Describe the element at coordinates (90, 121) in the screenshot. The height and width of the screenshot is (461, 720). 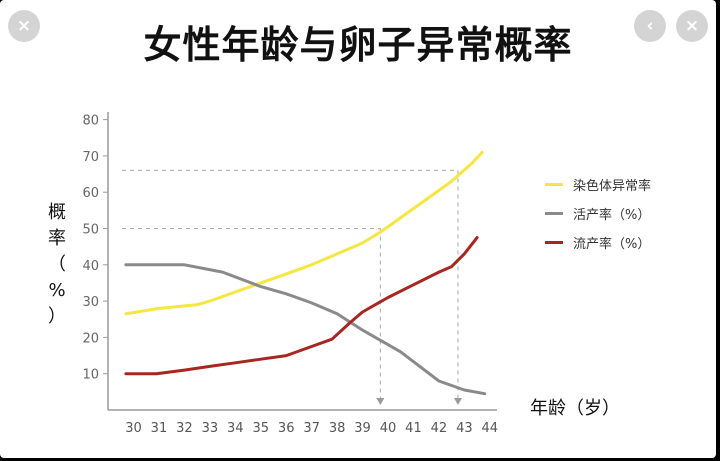
I see `y-tick-label: 80` at that location.